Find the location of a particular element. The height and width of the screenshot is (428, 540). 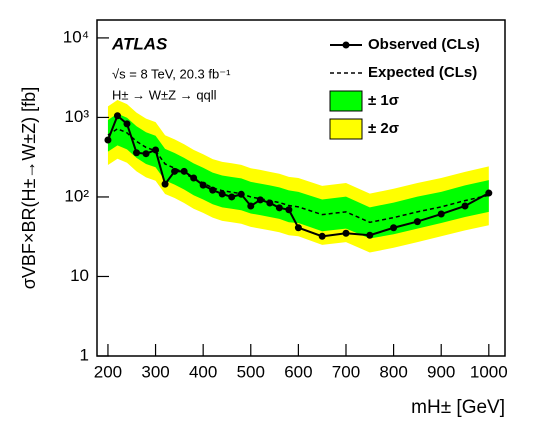

y-tick-label: 10³ is located at coordinates (76, 116).